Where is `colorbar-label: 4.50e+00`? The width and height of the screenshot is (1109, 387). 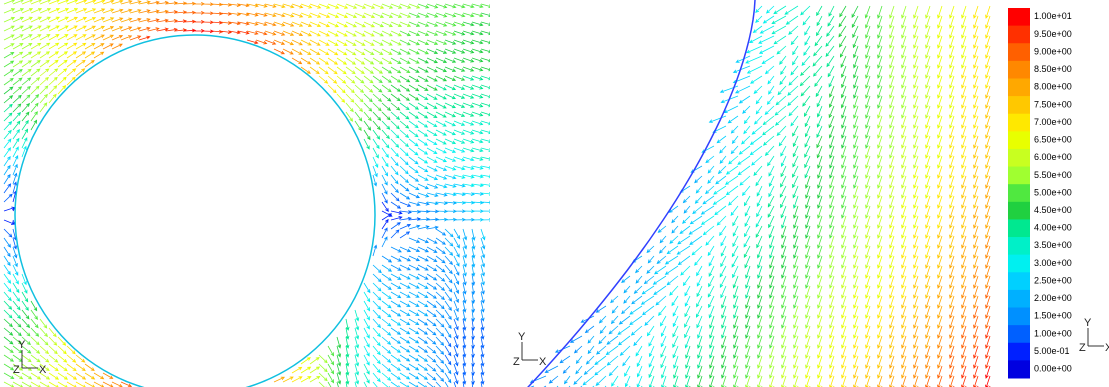
colorbar-label: 4.50e+00 is located at coordinates (1053, 210).